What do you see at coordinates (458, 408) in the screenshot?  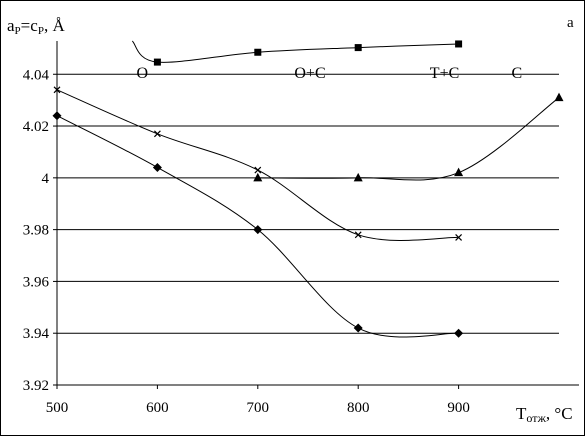 I see `x-tick-label: 900` at bounding box center [458, 408].